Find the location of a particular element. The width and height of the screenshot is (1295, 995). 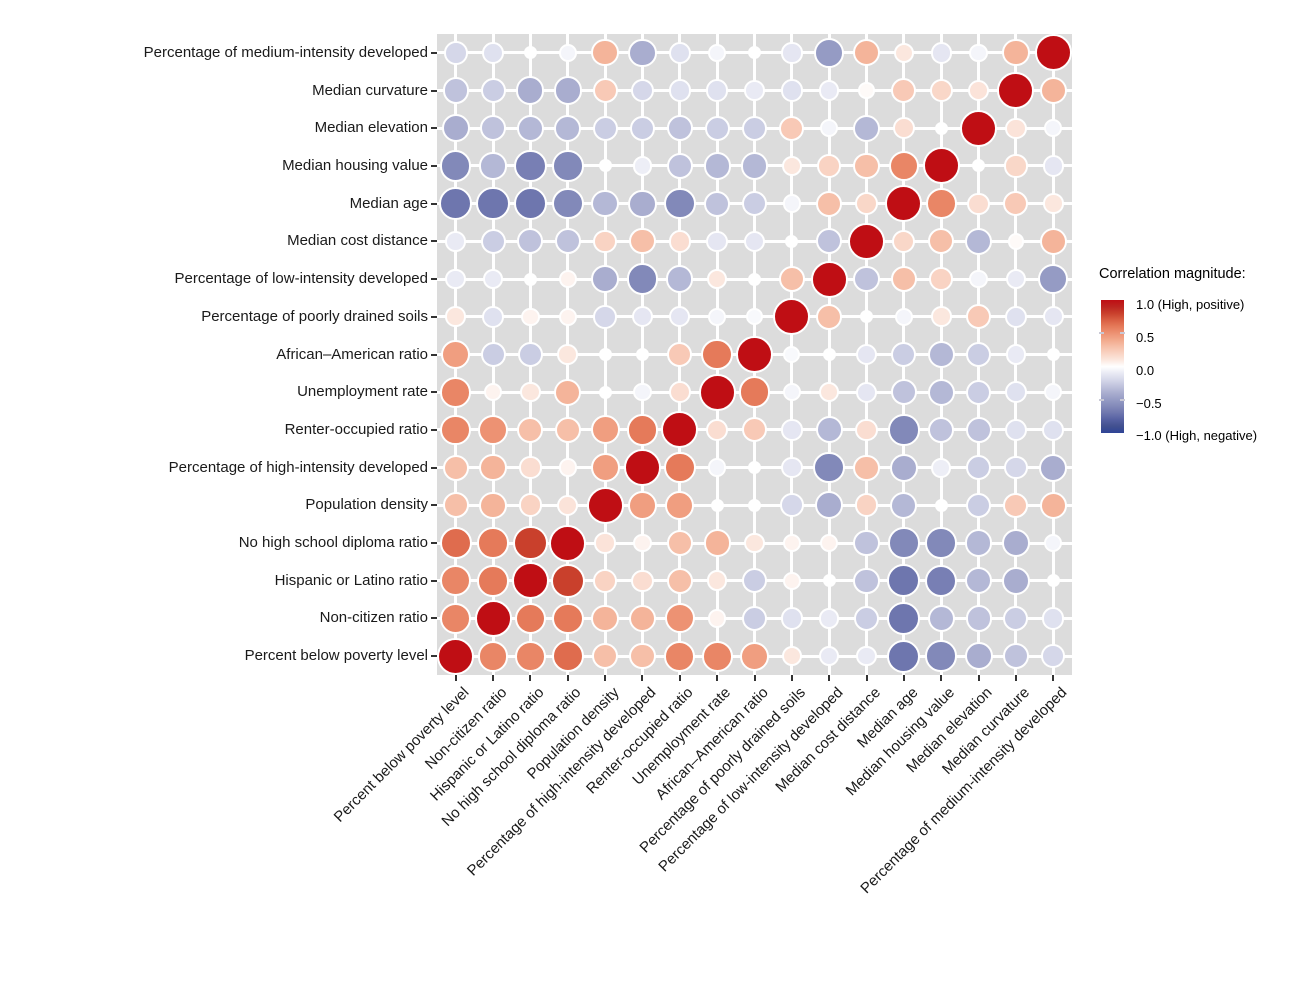

y-axis-label: Median age is located at coordinates (388, 203).